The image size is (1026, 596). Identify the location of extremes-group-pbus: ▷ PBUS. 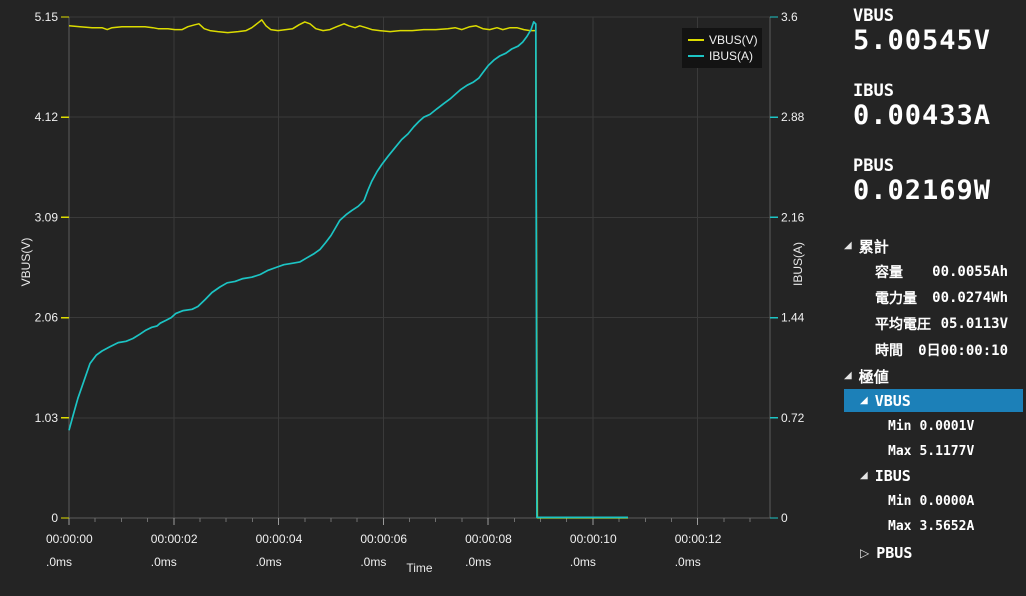
(933, 552).